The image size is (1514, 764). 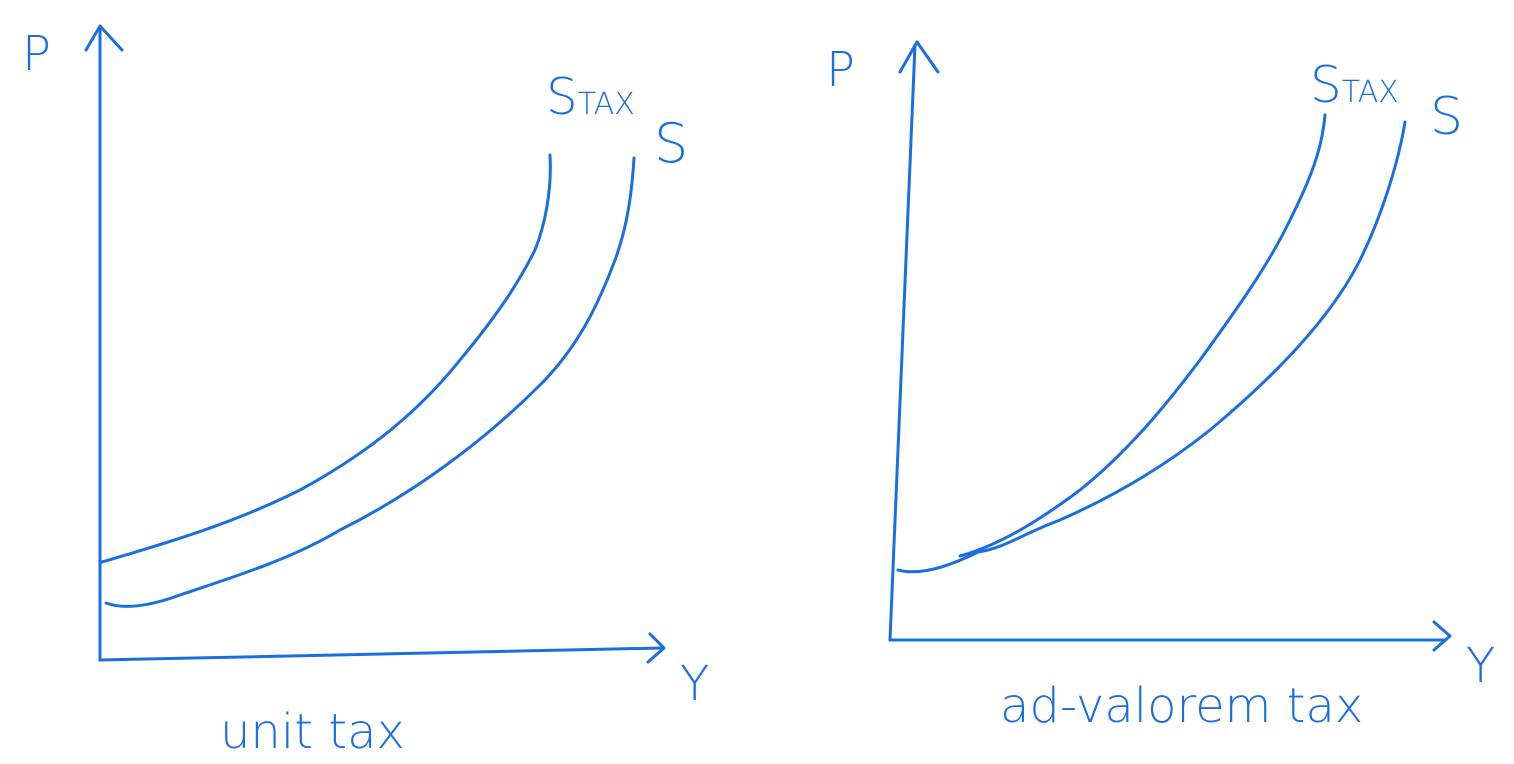 What do you see at coordinates (1480, 666) in the screenshot?
I see `right-x-axis-label: Y` at bounding box center [1480, 666].